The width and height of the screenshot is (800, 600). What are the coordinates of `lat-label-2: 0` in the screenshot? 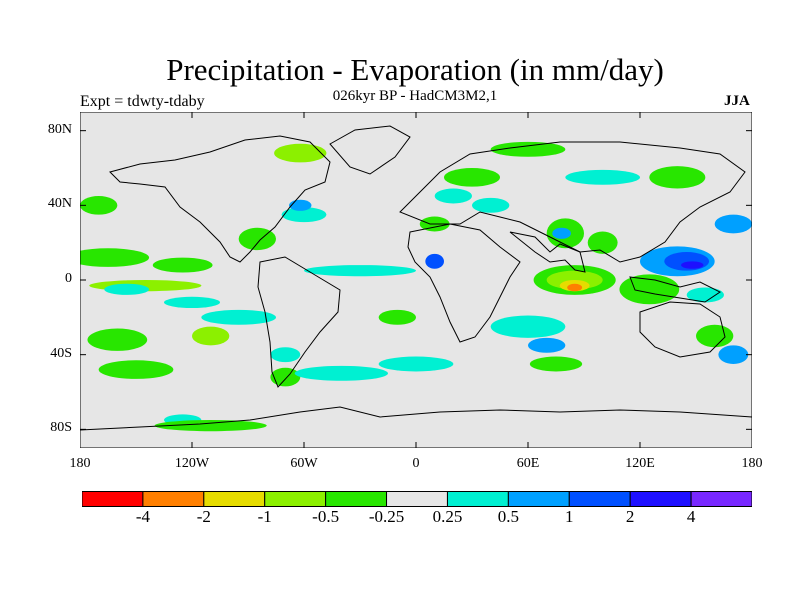 It's located at (68, 278).